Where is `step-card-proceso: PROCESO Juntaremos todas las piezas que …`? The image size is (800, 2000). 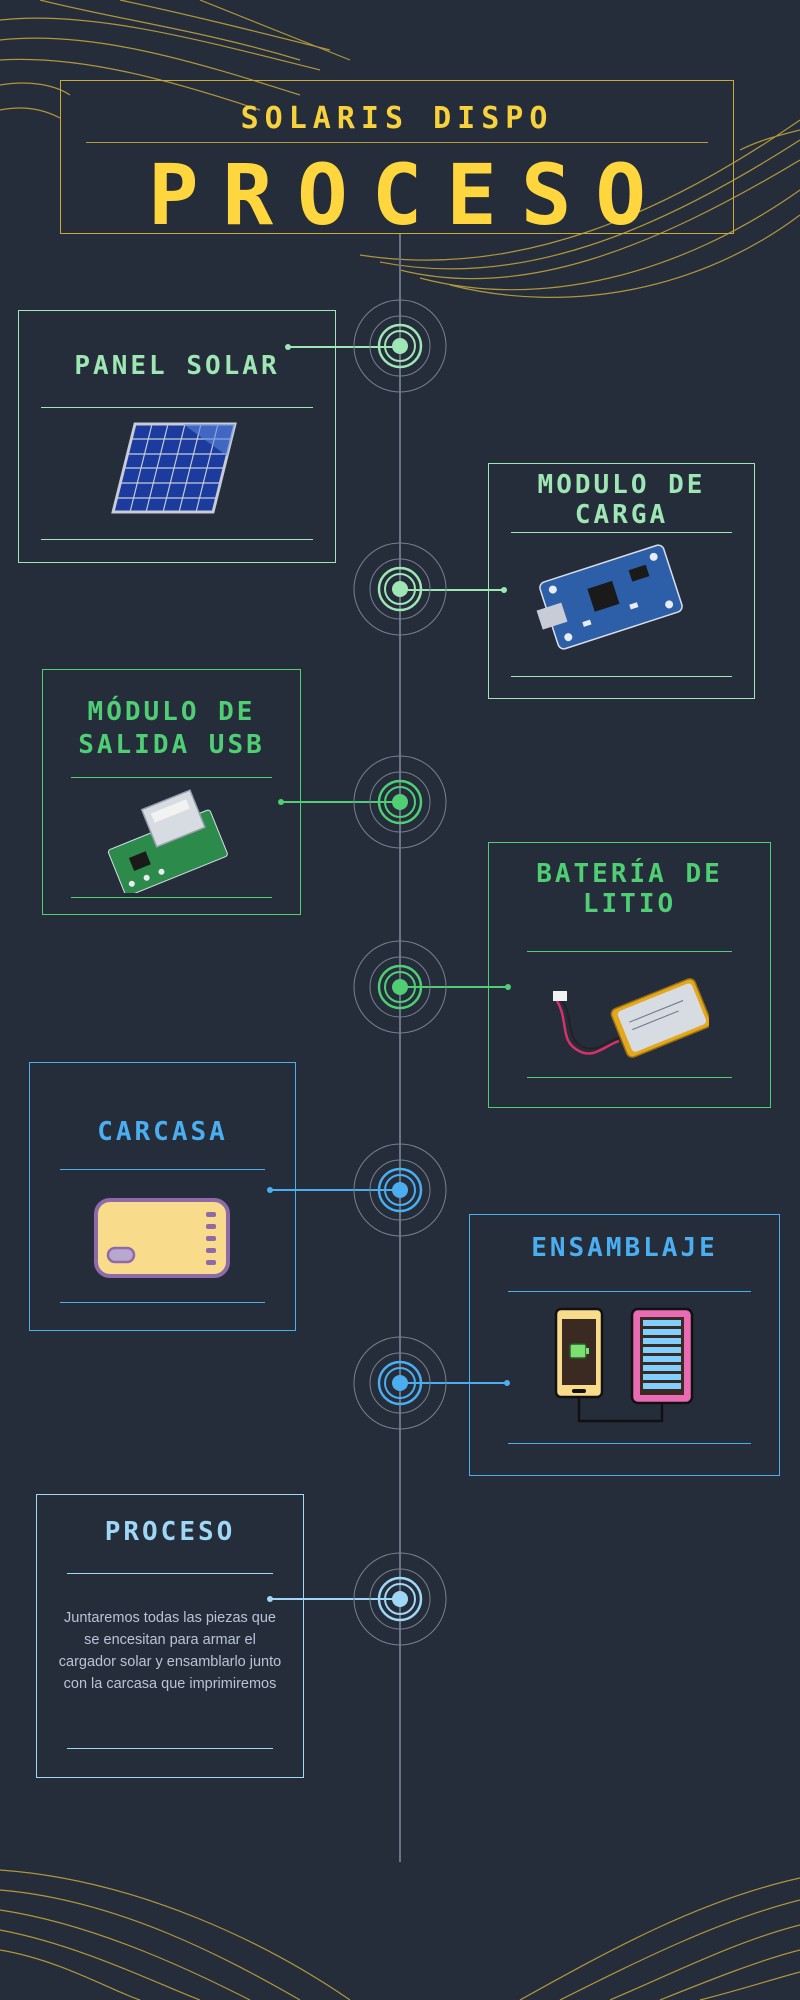
step-card-proceso: PROCESO Juntaremos todas las piezas que … is located at coordinates (170, 1636).